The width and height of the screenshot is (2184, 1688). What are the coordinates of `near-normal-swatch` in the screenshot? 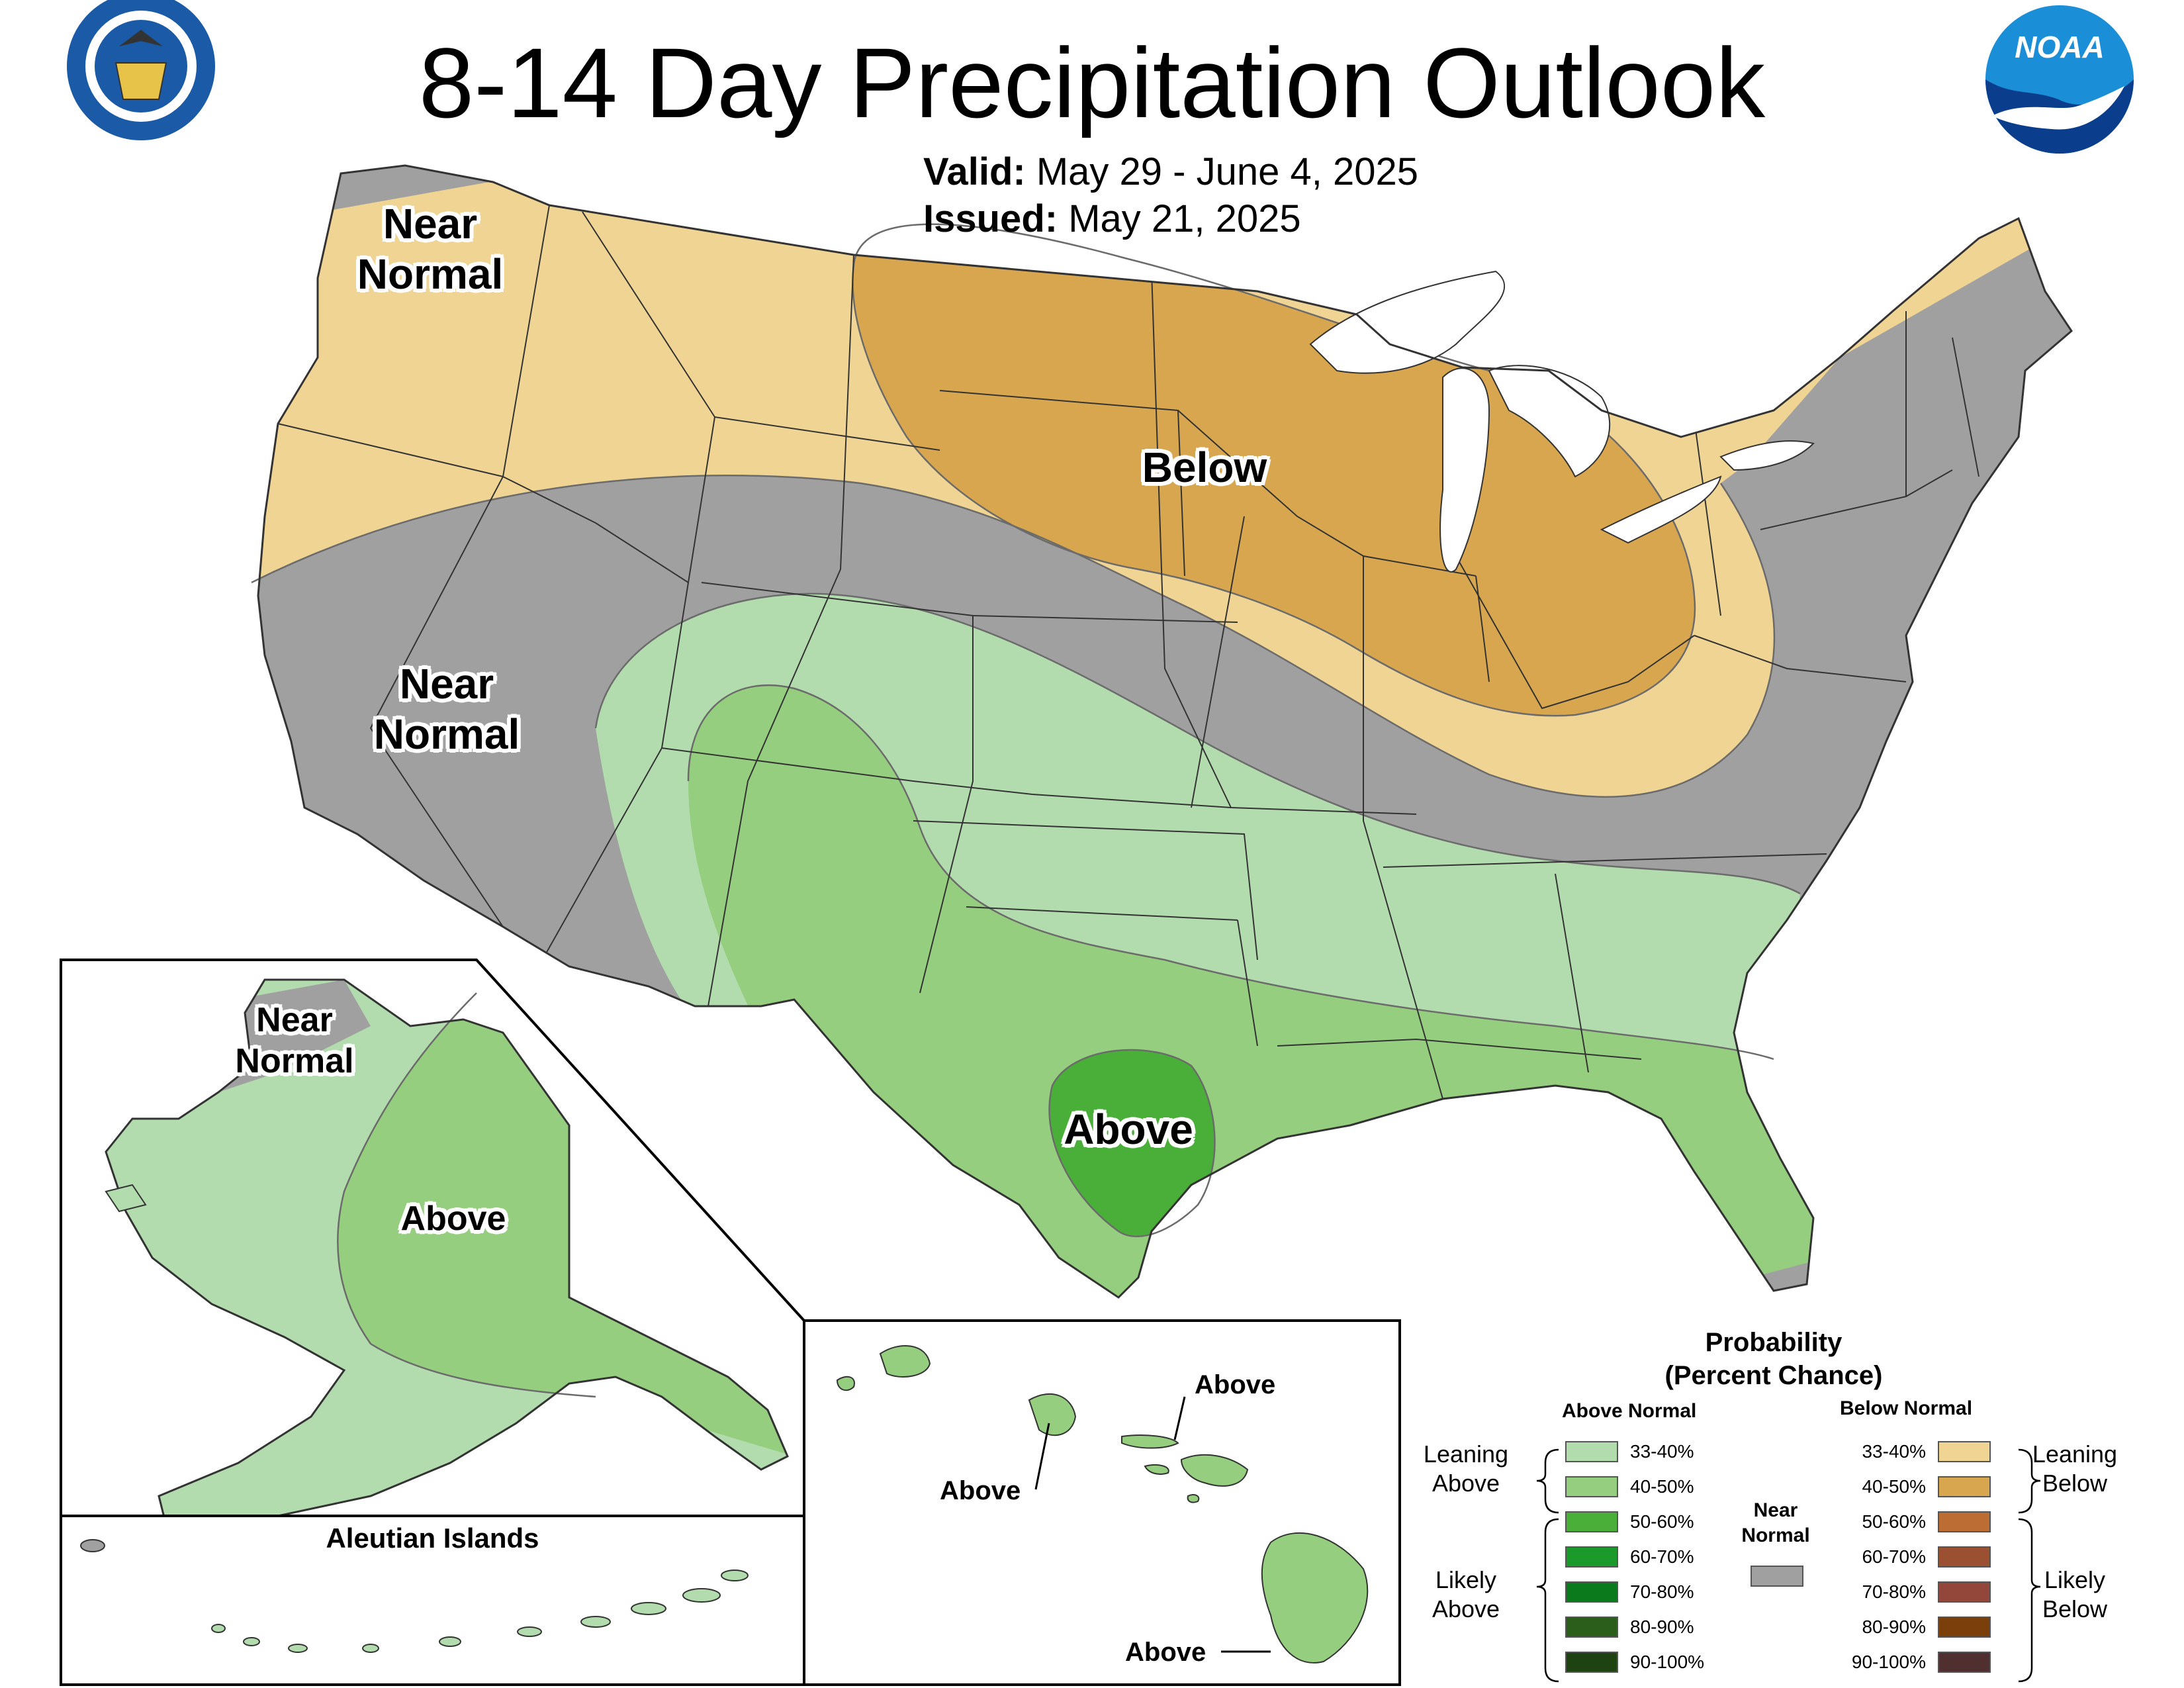 It's located at (1777, 1576).